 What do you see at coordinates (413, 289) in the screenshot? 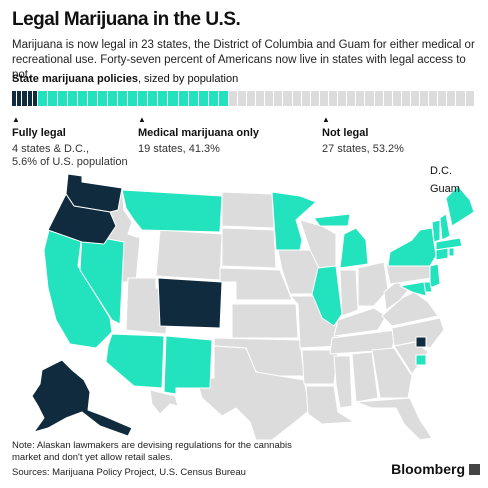
I see `state-maryland` at bounding box center [413, 289].